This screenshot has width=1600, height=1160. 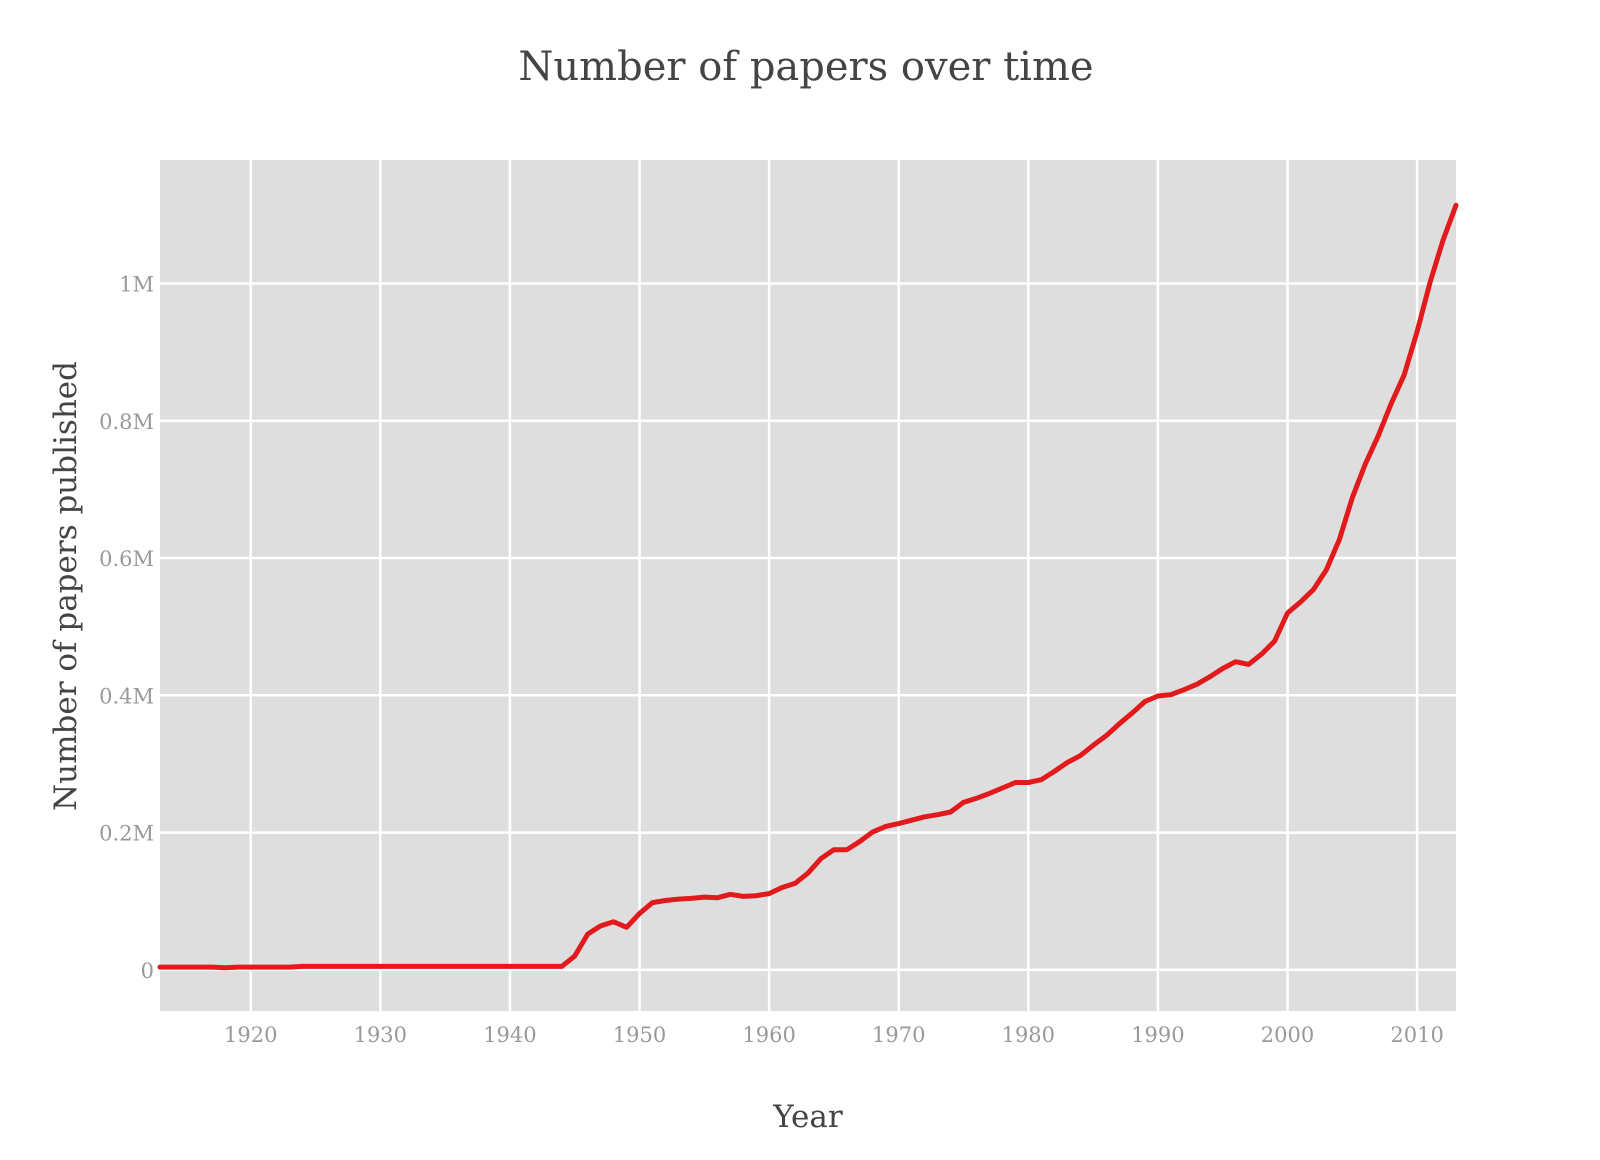 I want to click on y-axis-title: Number of papers published, so click(x=66, y=586).